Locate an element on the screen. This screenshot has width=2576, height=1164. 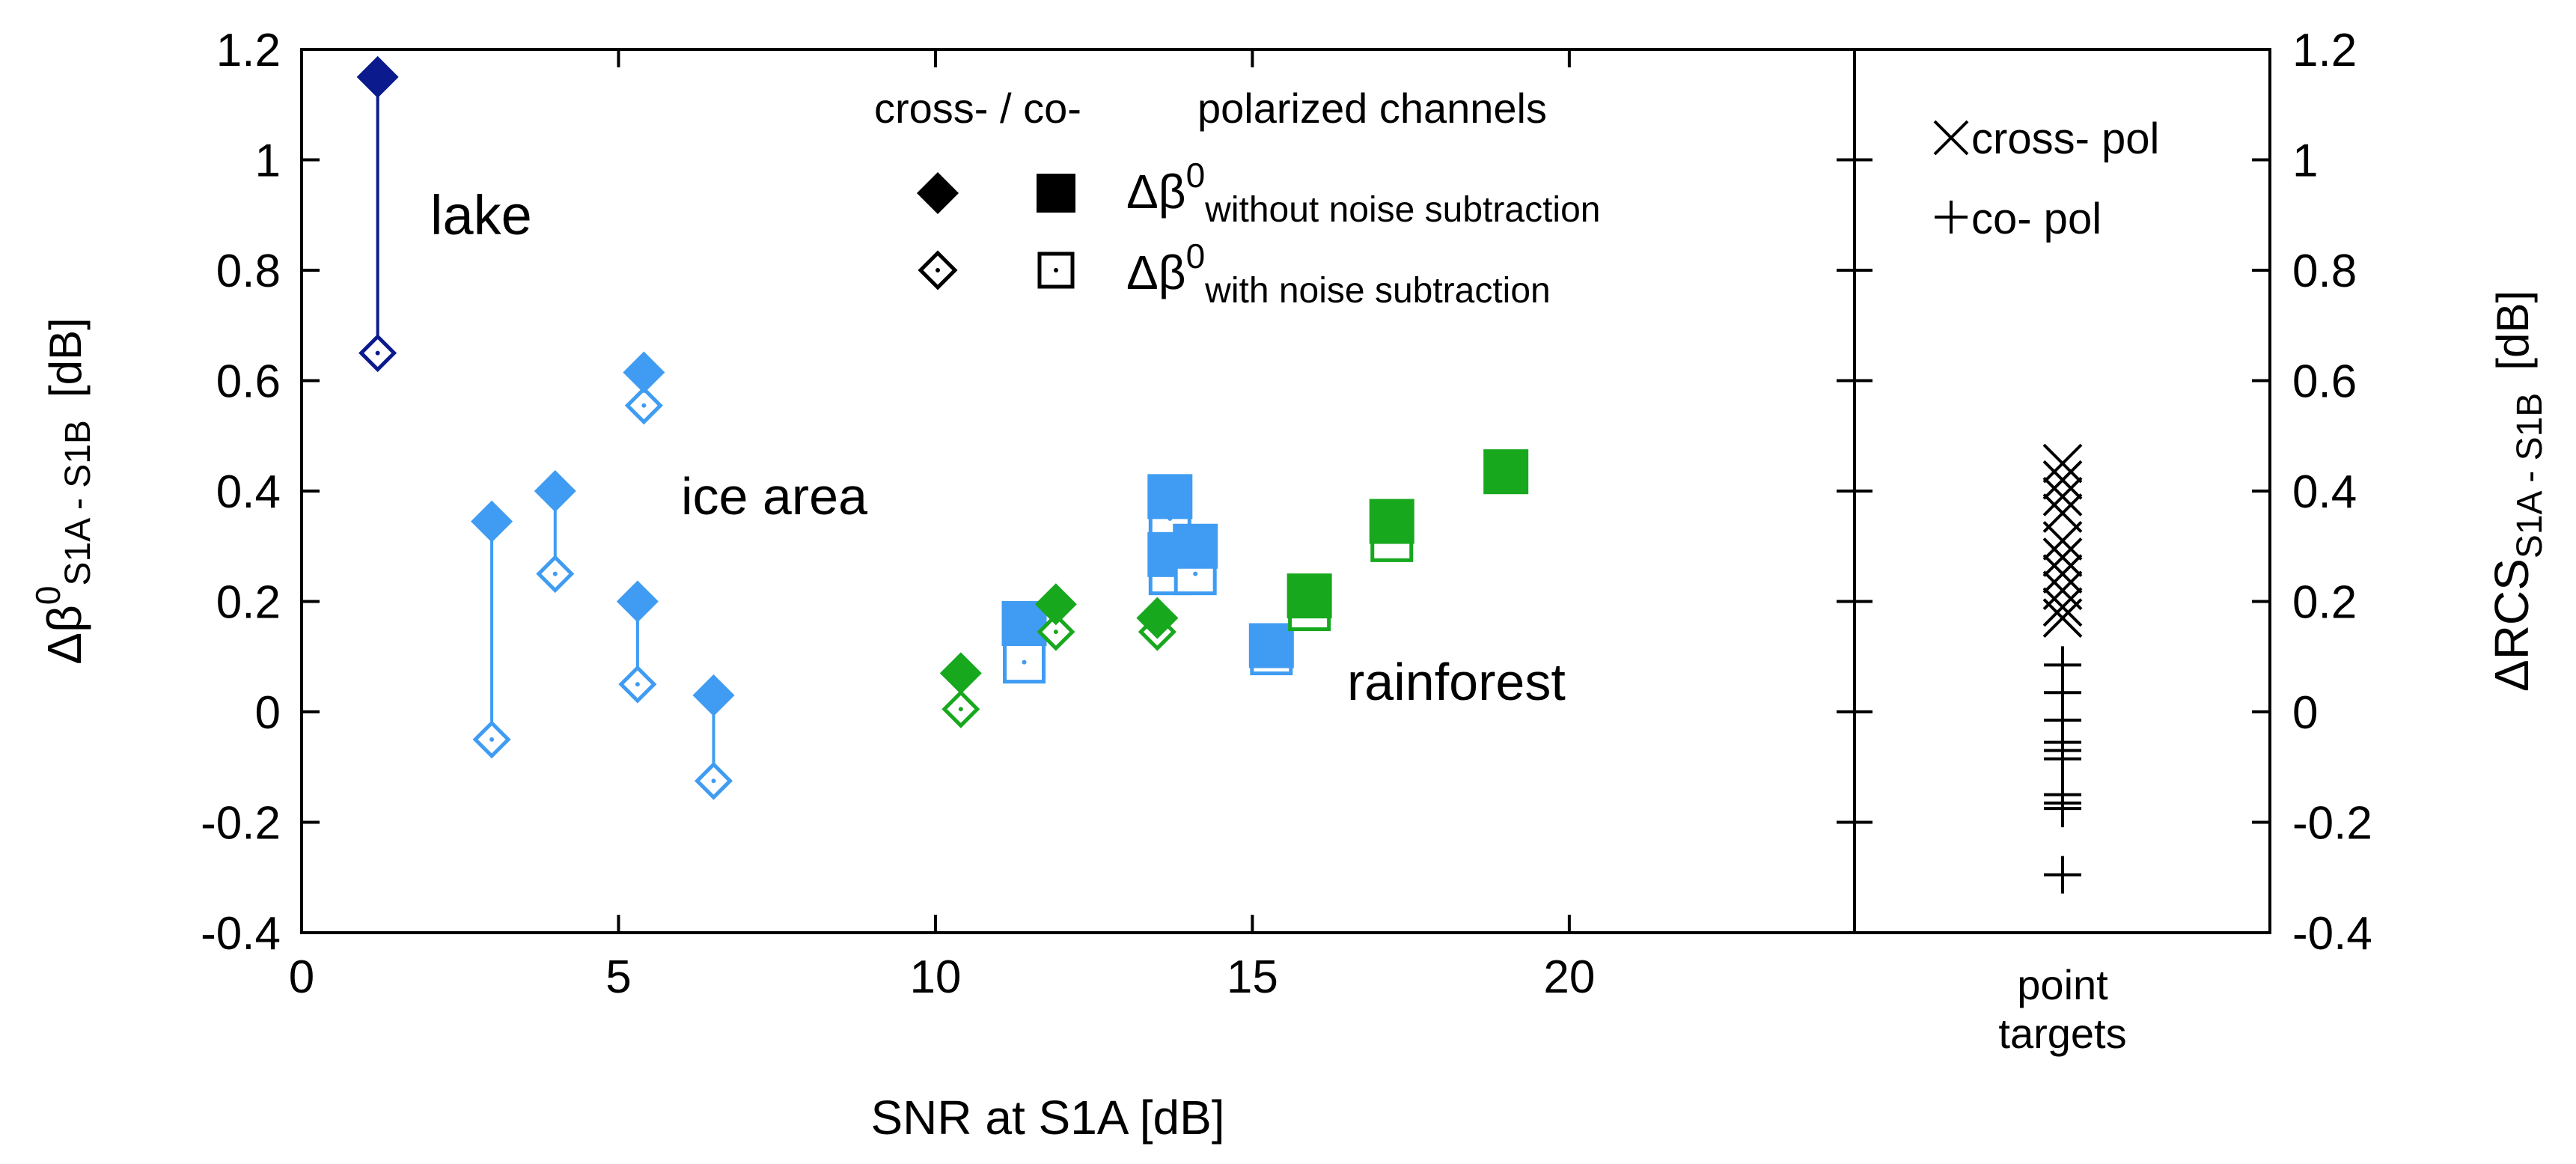
y-axis-title: Δβ0S1A - S1B [dB] is located at coordinates (63, 490).